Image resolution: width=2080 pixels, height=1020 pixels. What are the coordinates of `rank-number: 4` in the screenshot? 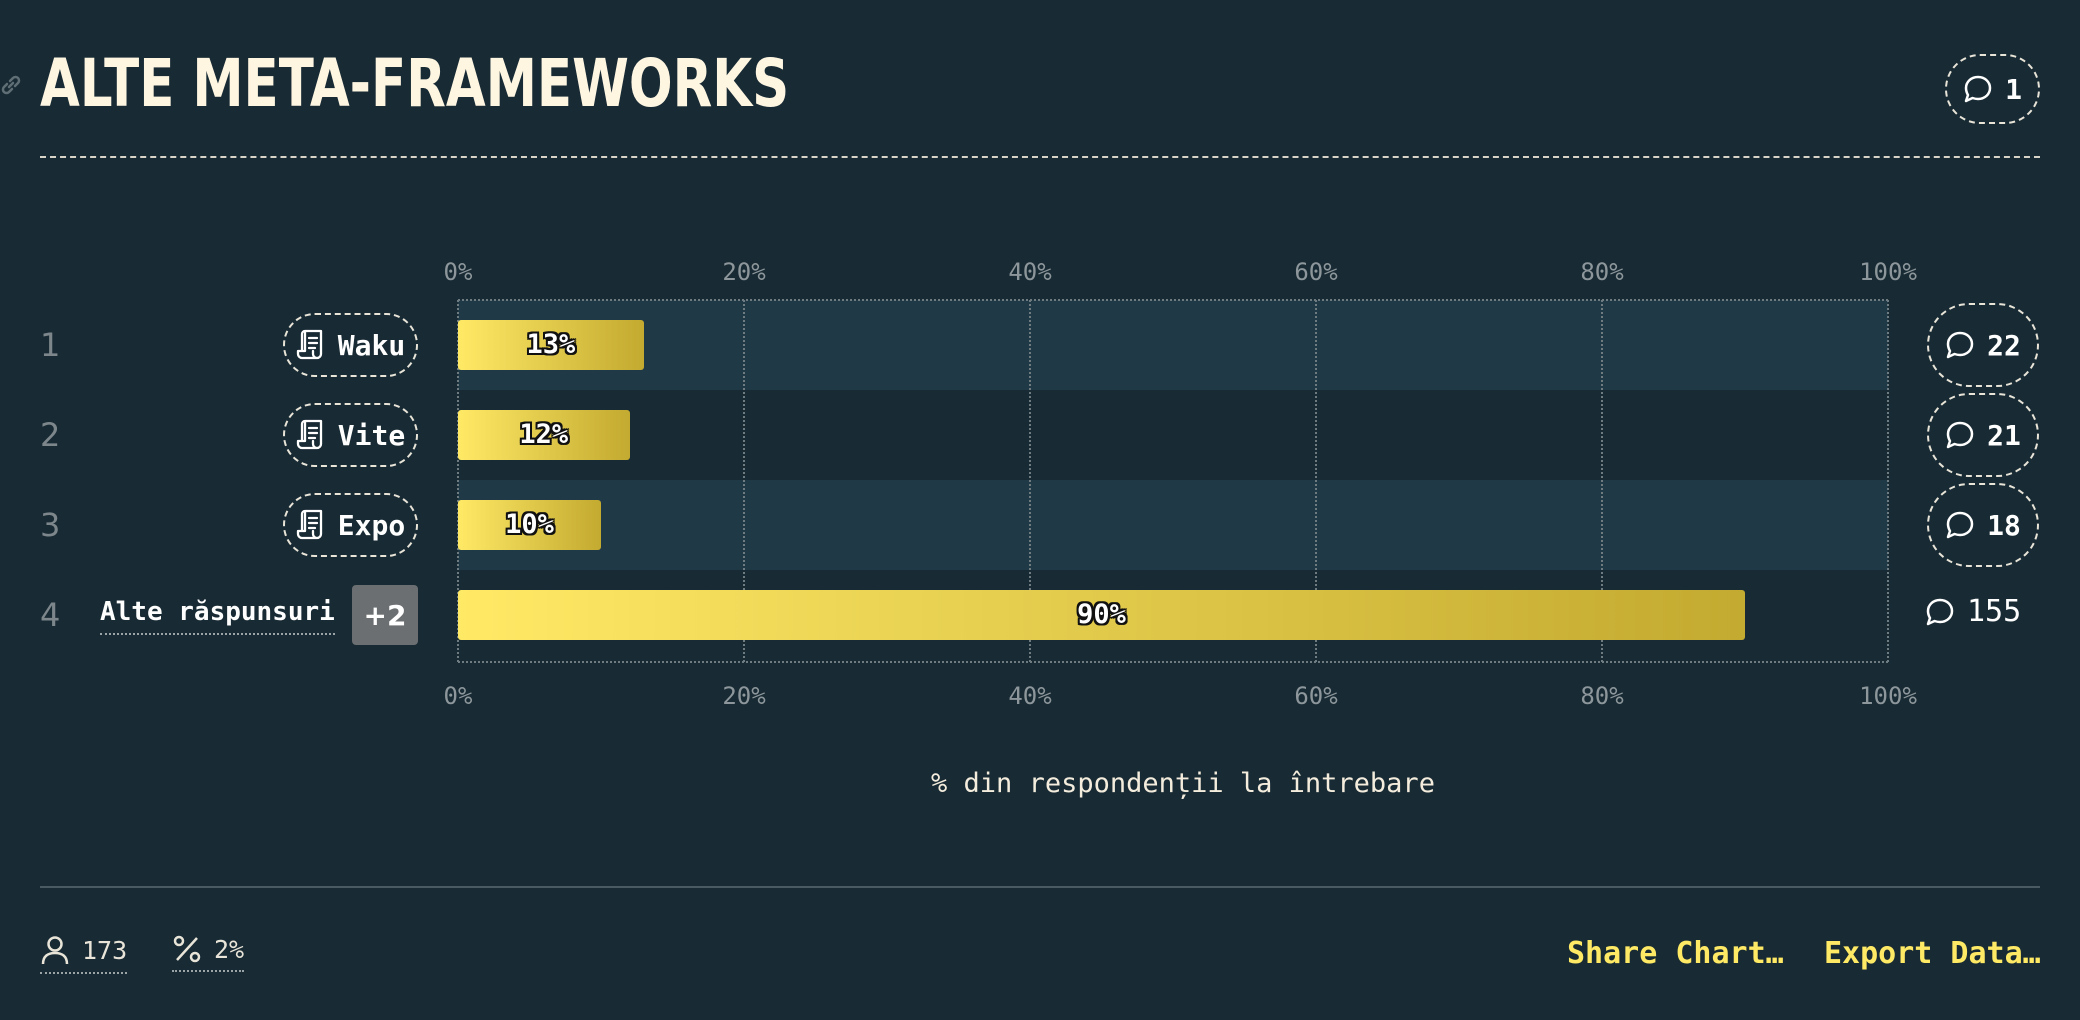 It's located at (50, 615).